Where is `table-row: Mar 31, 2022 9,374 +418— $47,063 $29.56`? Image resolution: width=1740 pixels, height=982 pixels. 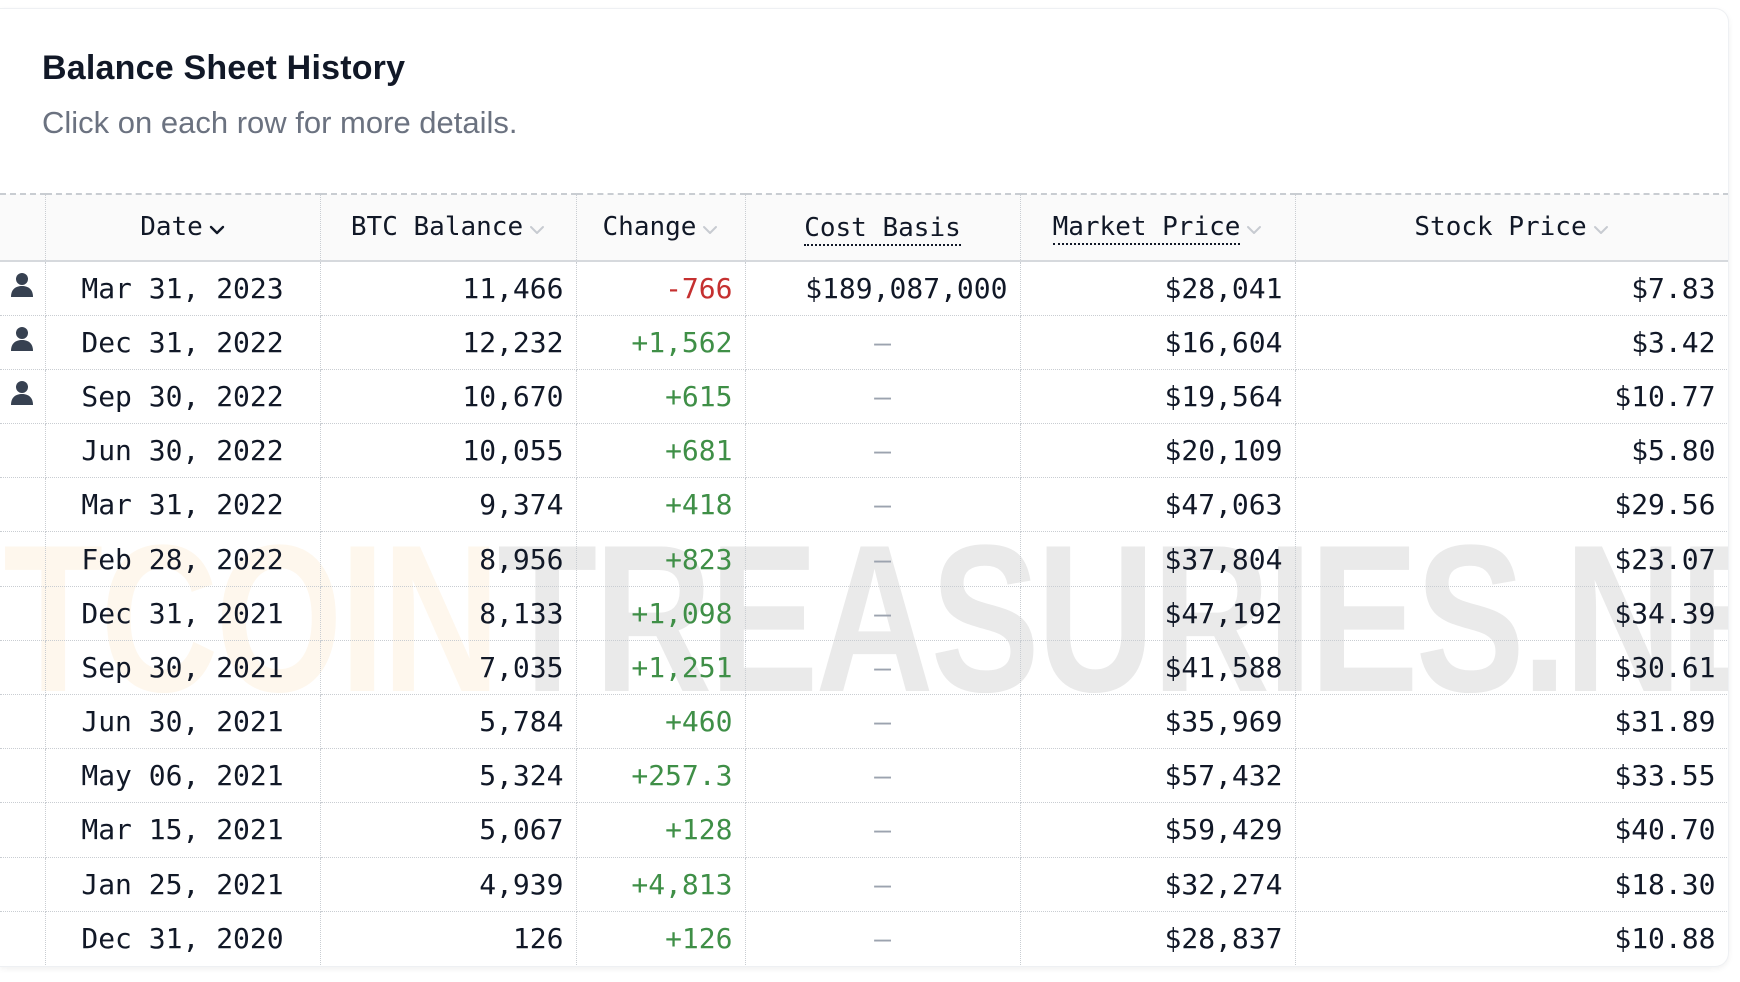 table-row: Mar 31, 2022 9,374 +418— $47,063 $29.56 is located at coordinates (864, 505).